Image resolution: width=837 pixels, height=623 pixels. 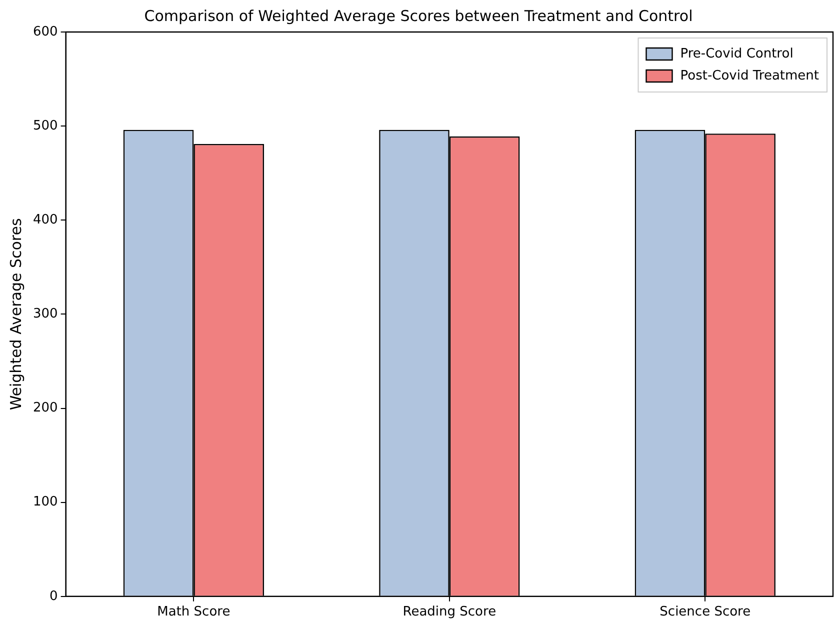 I want to click on y-tick-label: 200, so click(x=45, y=408).